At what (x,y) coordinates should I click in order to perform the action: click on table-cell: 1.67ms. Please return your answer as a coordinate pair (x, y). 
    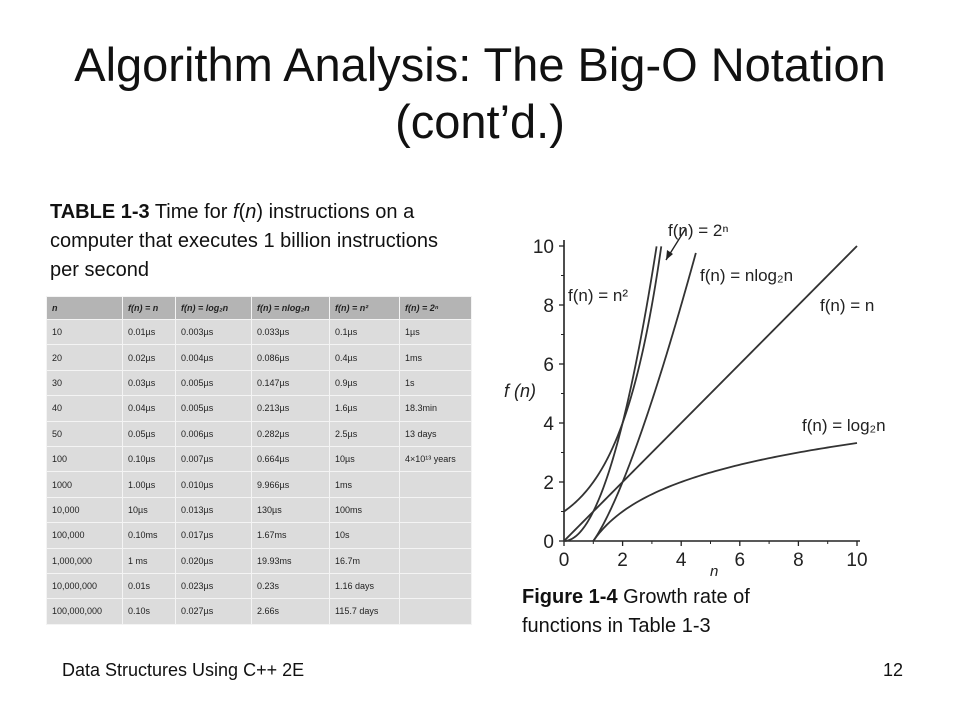
    Looking at the image, I should click on (290, 535).